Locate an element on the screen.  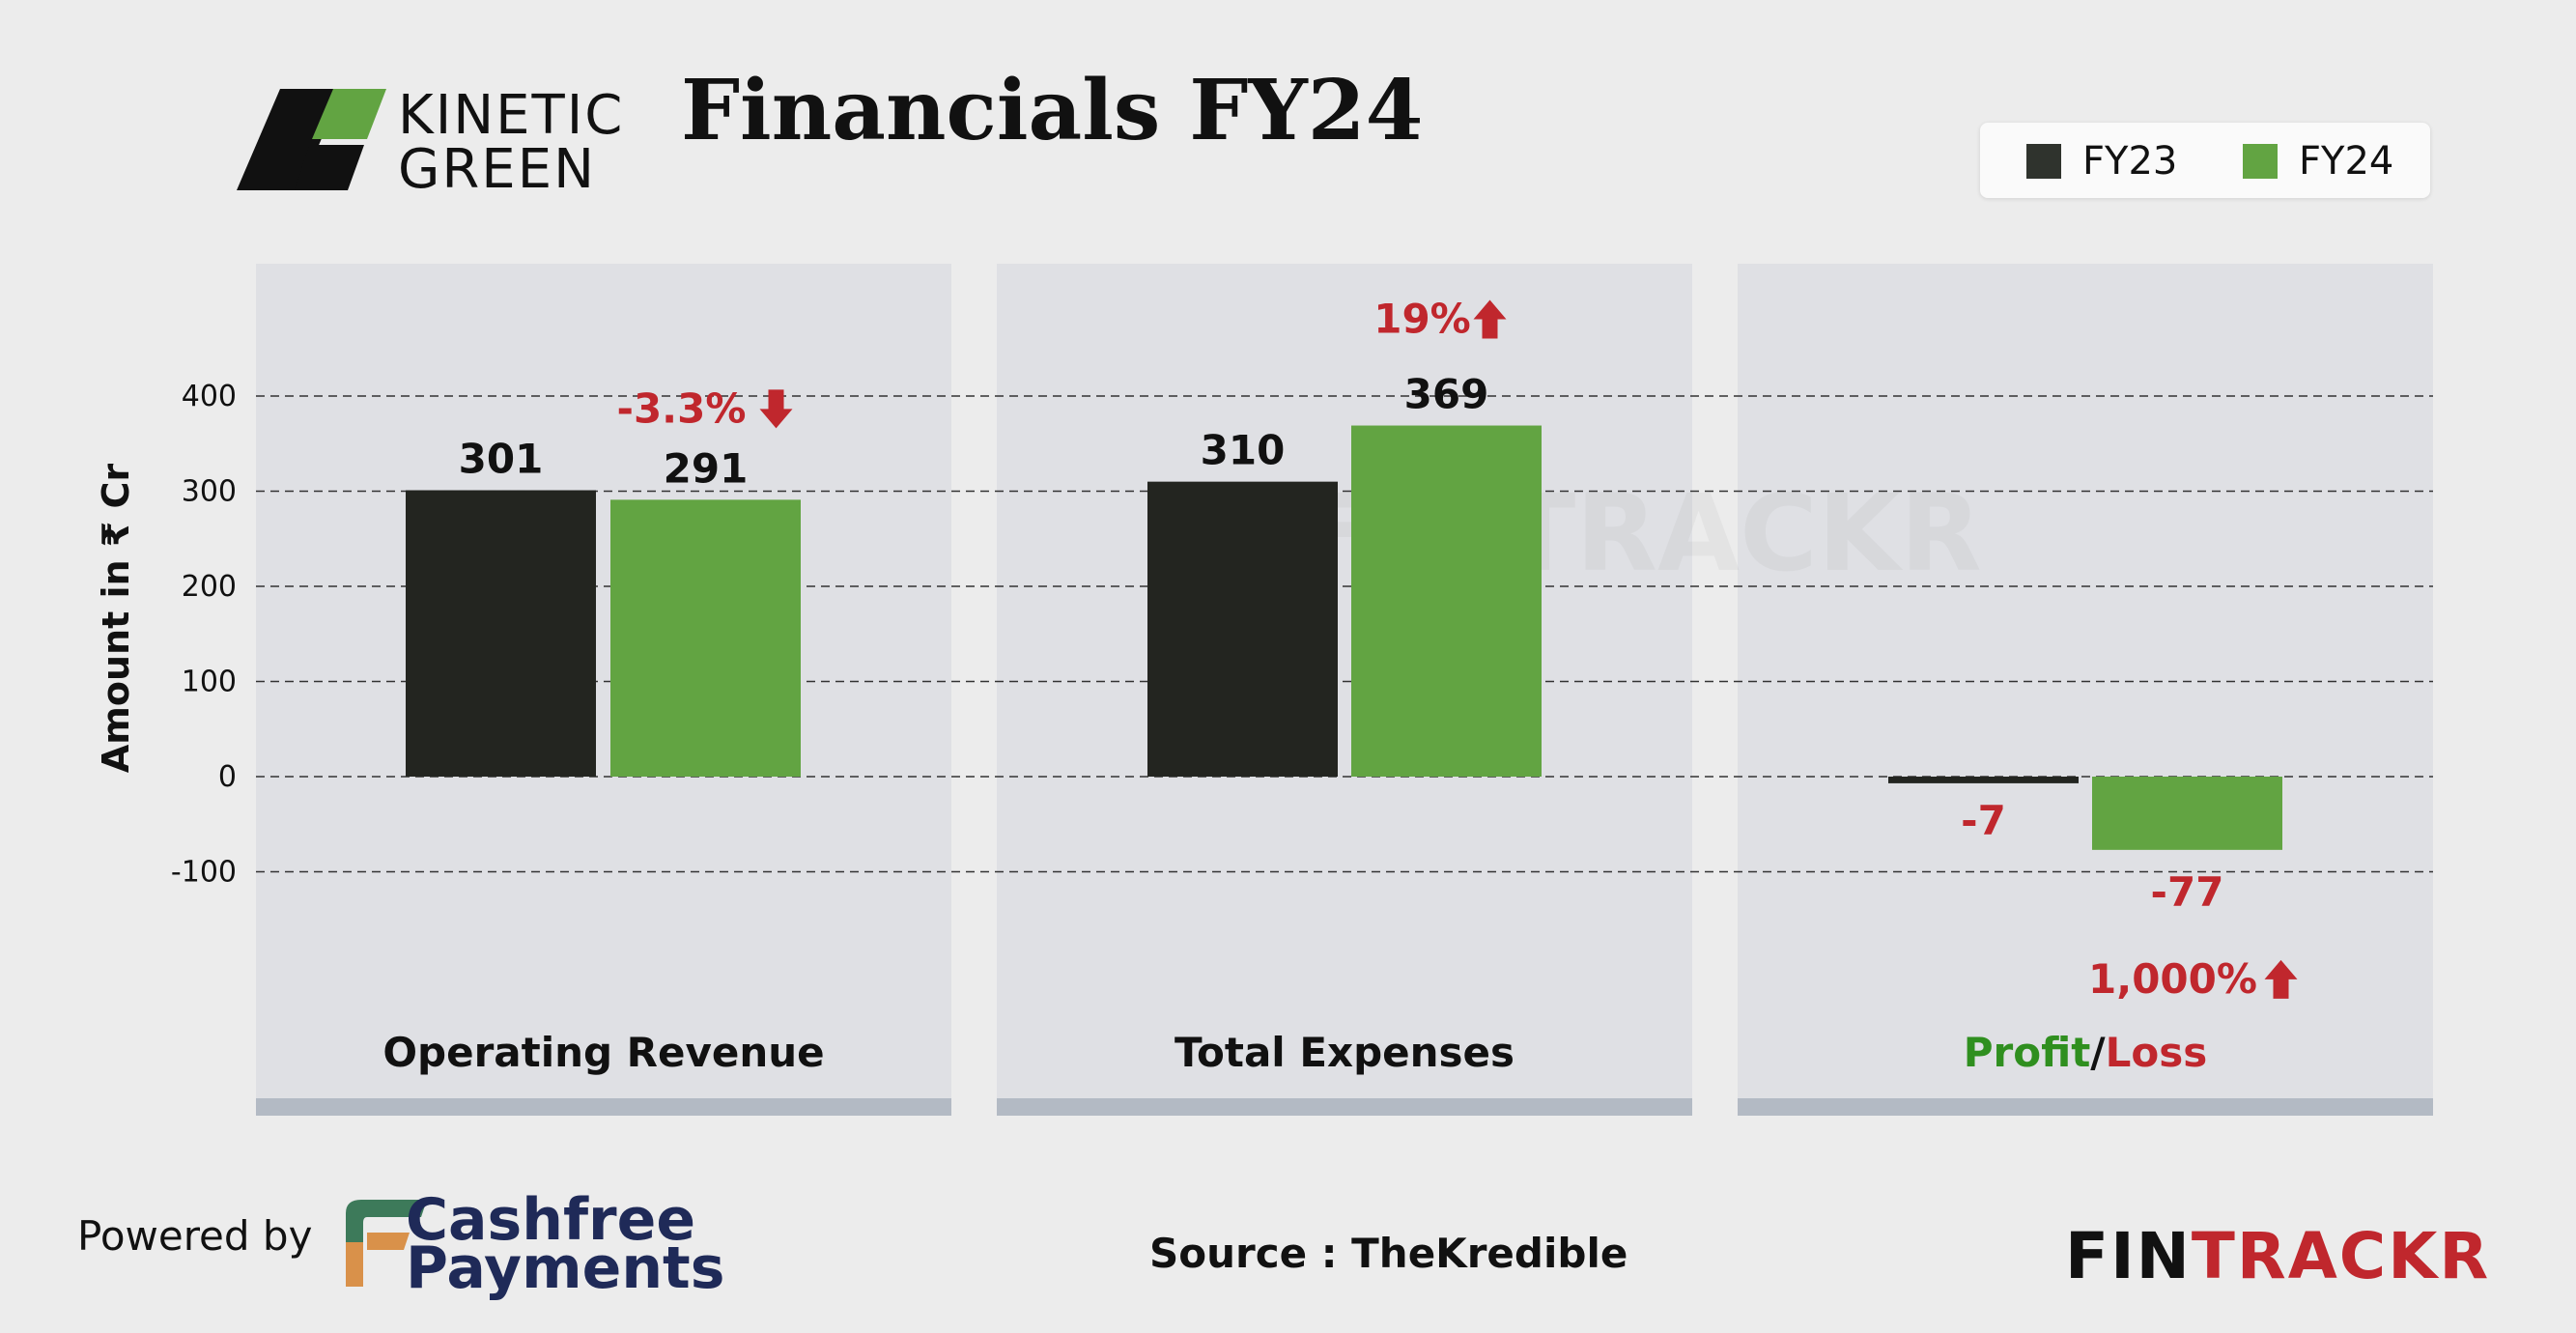
legend-item-fy23: FY23 is located at coordinates (2101, 161).